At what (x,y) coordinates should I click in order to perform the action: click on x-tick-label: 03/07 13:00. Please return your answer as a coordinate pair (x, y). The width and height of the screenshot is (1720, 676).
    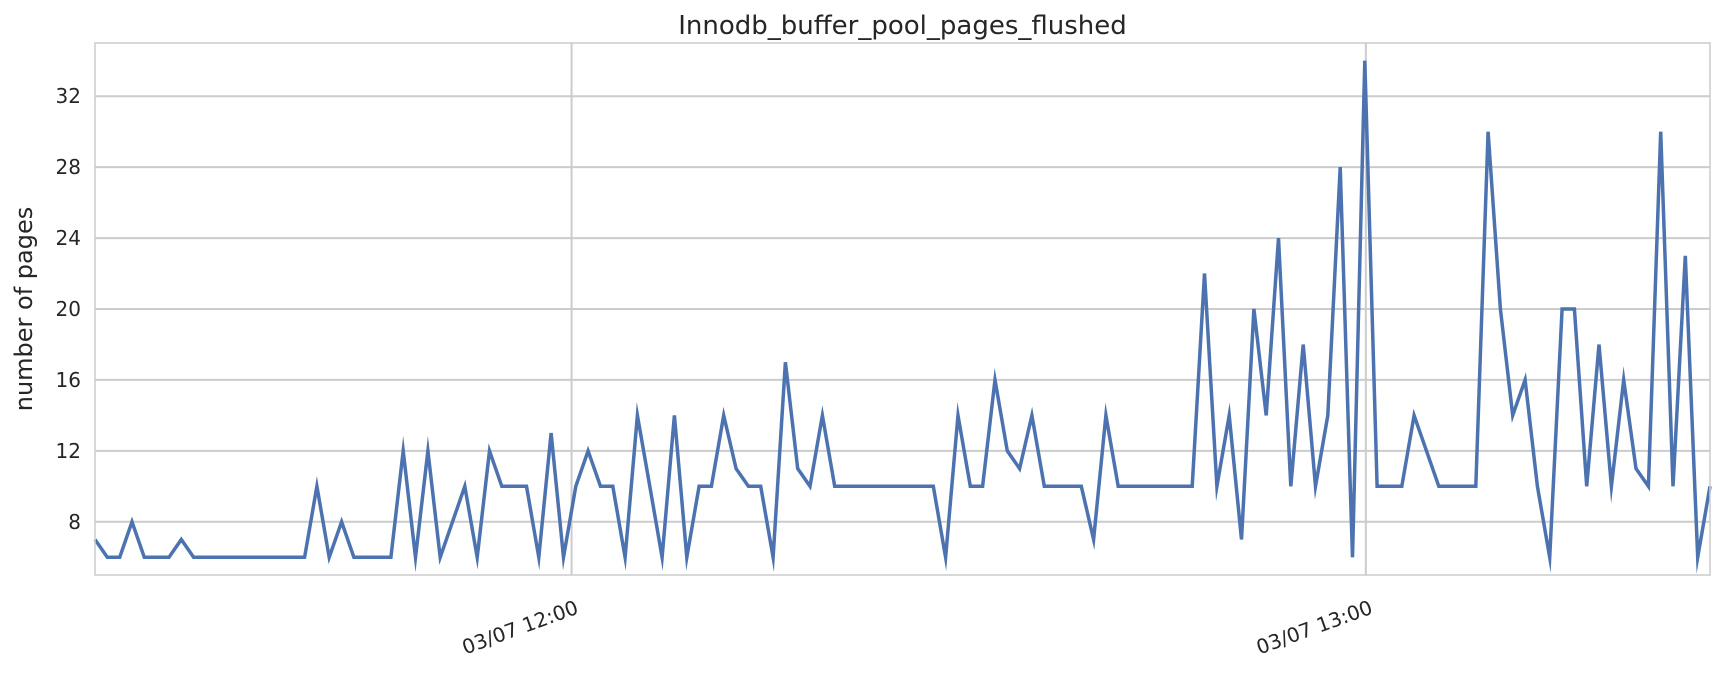
    Looking at the image, I should click on (1314, 627).